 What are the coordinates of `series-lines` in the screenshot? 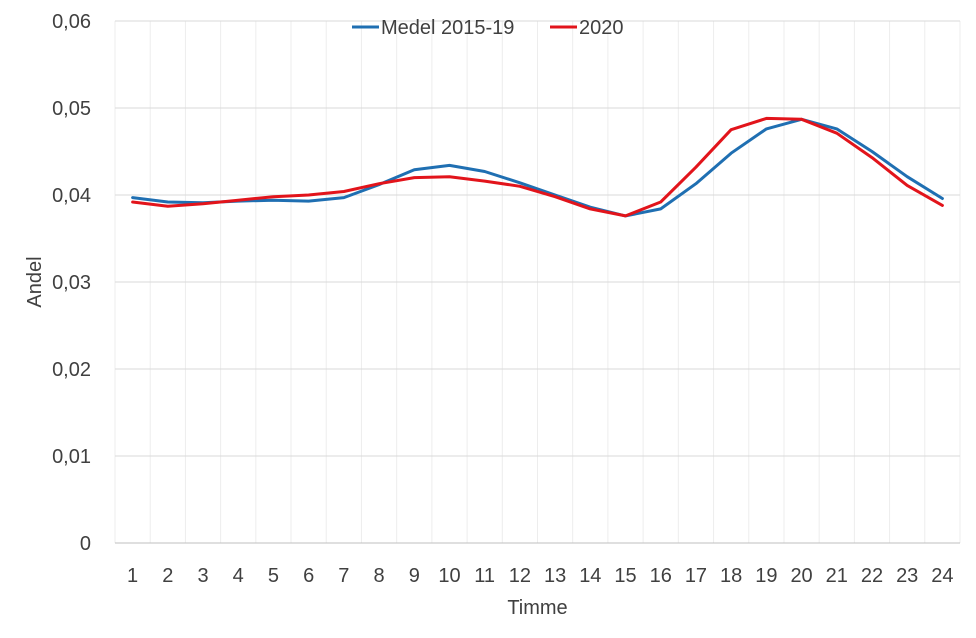 It's located at (537, 167).